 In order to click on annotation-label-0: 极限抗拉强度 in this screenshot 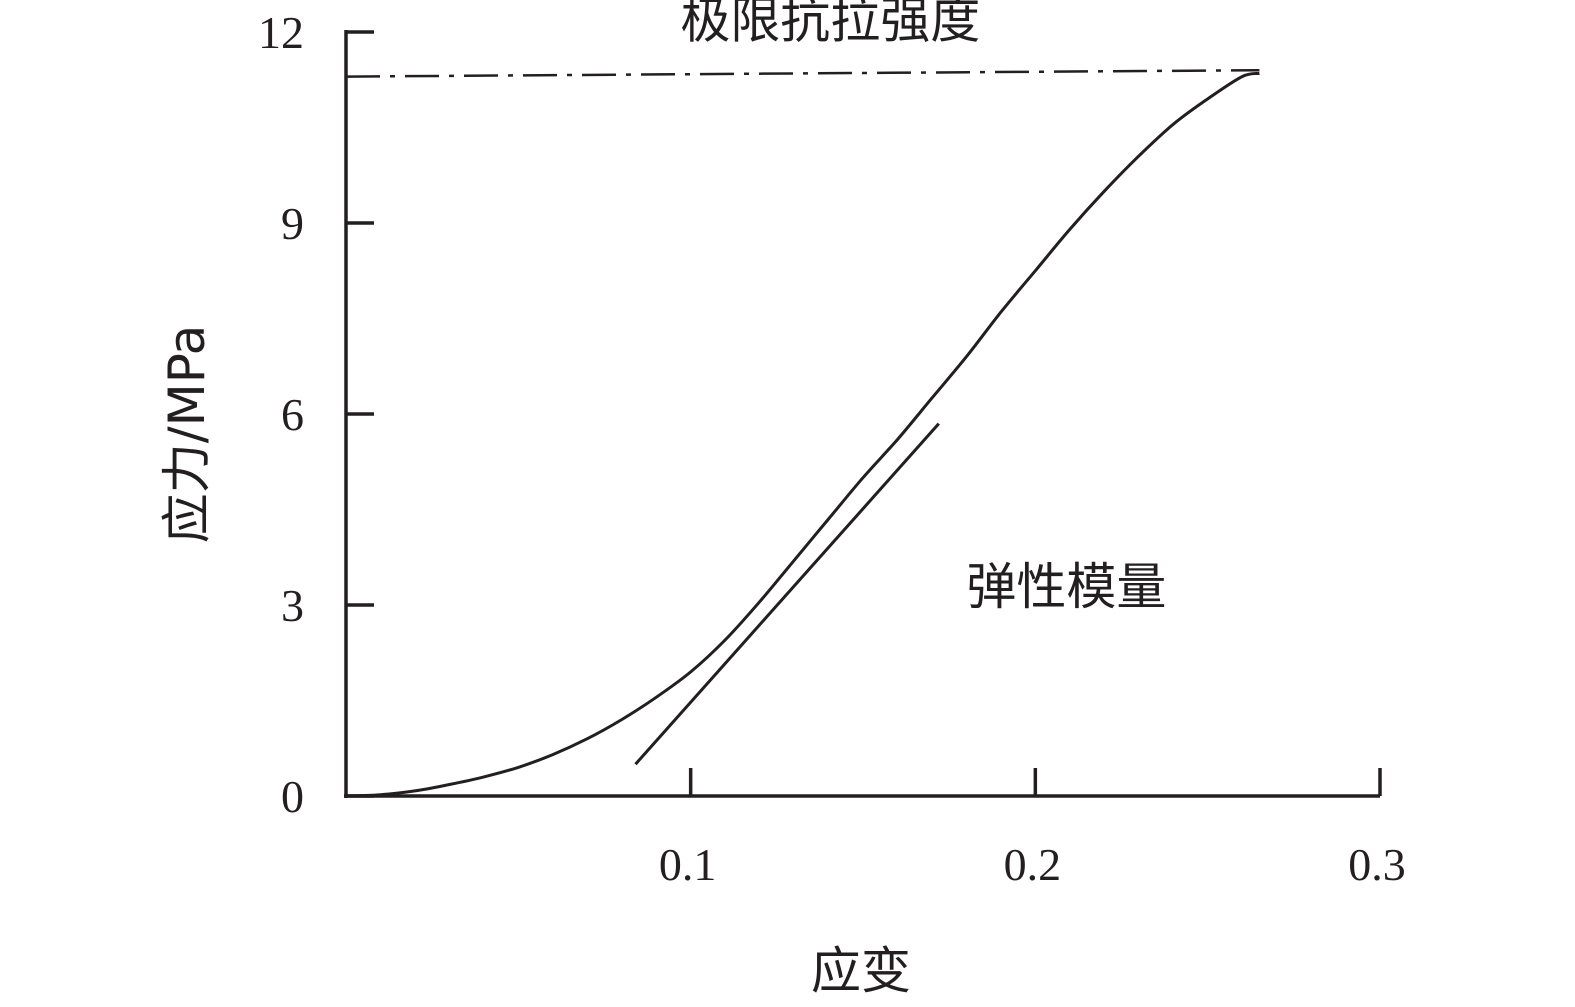, I will do `click(830, 24)`.